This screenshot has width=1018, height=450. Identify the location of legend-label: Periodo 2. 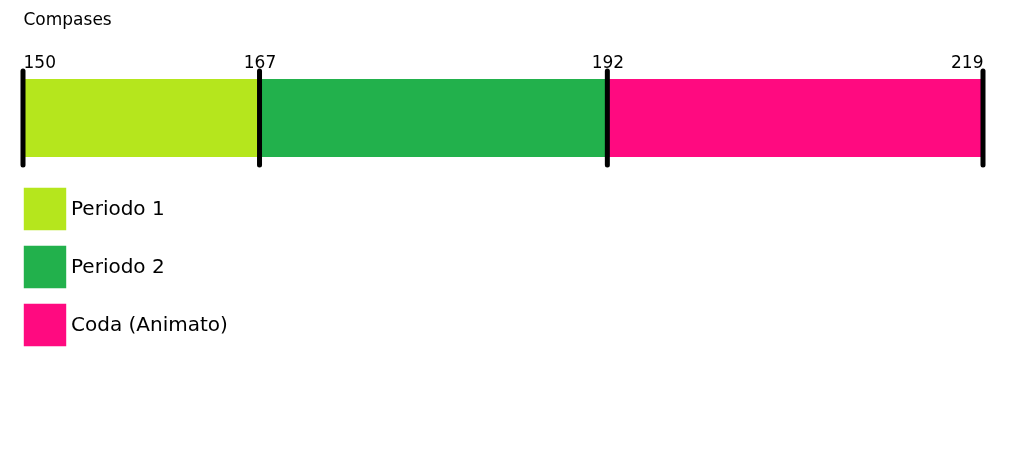
(118, 266).